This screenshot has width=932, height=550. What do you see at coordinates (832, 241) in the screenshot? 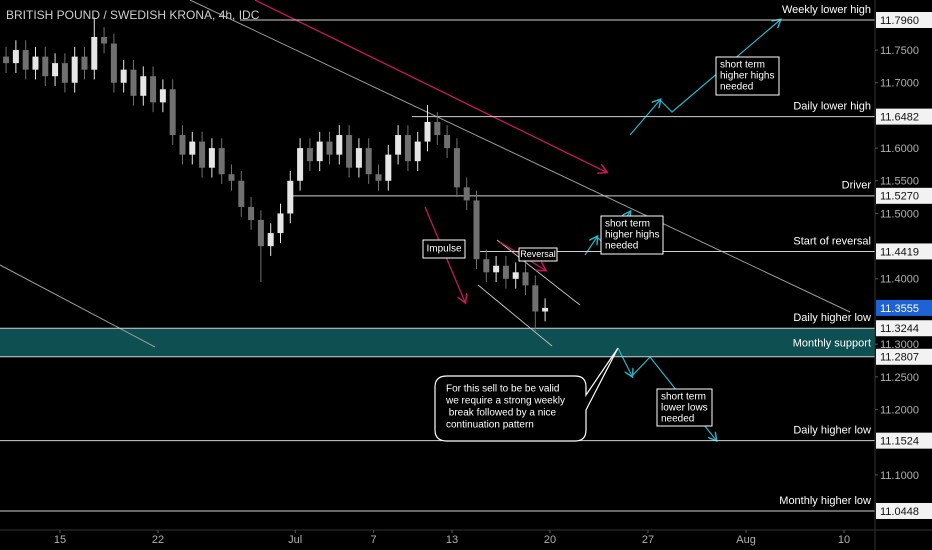
I see `level-label: Start of reversal` at bounding box center [832, 241].